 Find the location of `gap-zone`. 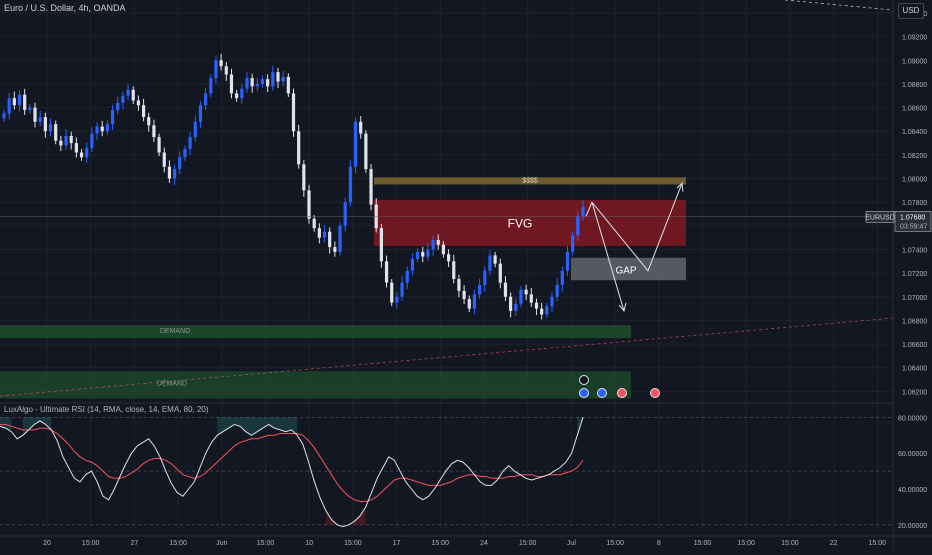

gap-zone is located at coordinates (628, 269).